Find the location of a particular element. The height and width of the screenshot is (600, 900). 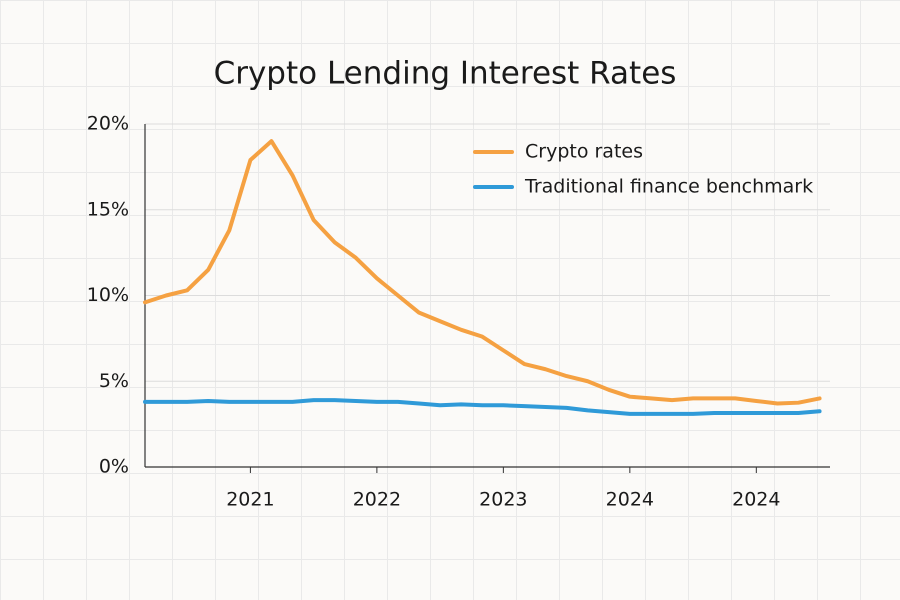

x-tick-label: 2021 is located at coordinates (250, 500).